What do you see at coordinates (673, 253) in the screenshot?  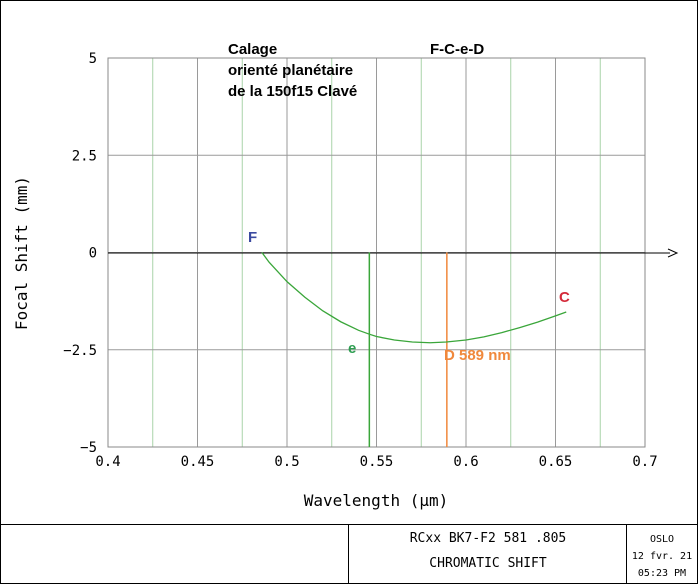 I see `zero-axis-arrow` at bounding box center [673, 253].